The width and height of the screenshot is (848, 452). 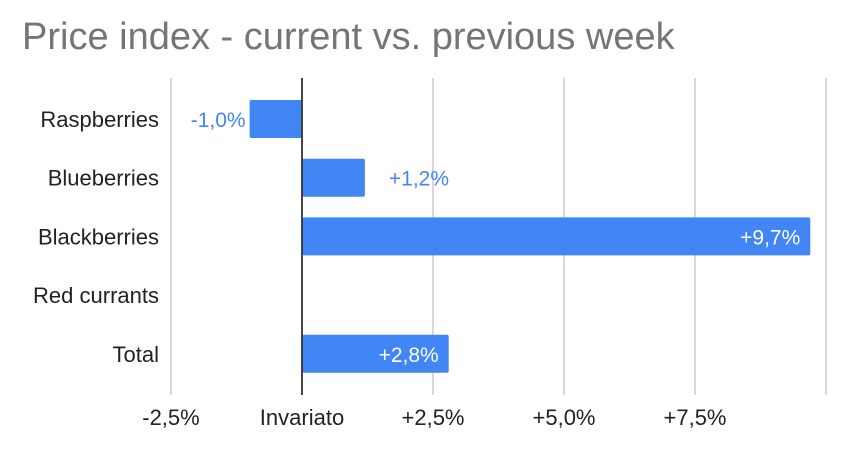 I want to click on x-tick-label: Invariato, so click(x=302, y=417).